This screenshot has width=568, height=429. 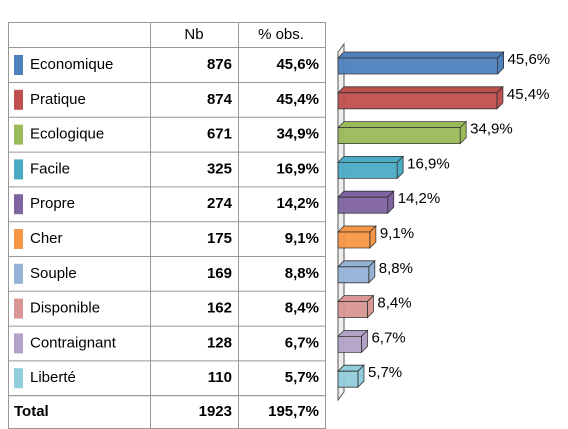 I want to click on row-label: Cher, so click(x=46, y=238).